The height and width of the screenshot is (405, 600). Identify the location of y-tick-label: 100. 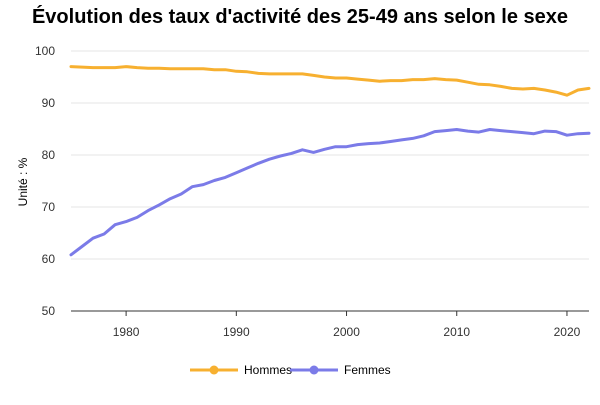
(45, 51).